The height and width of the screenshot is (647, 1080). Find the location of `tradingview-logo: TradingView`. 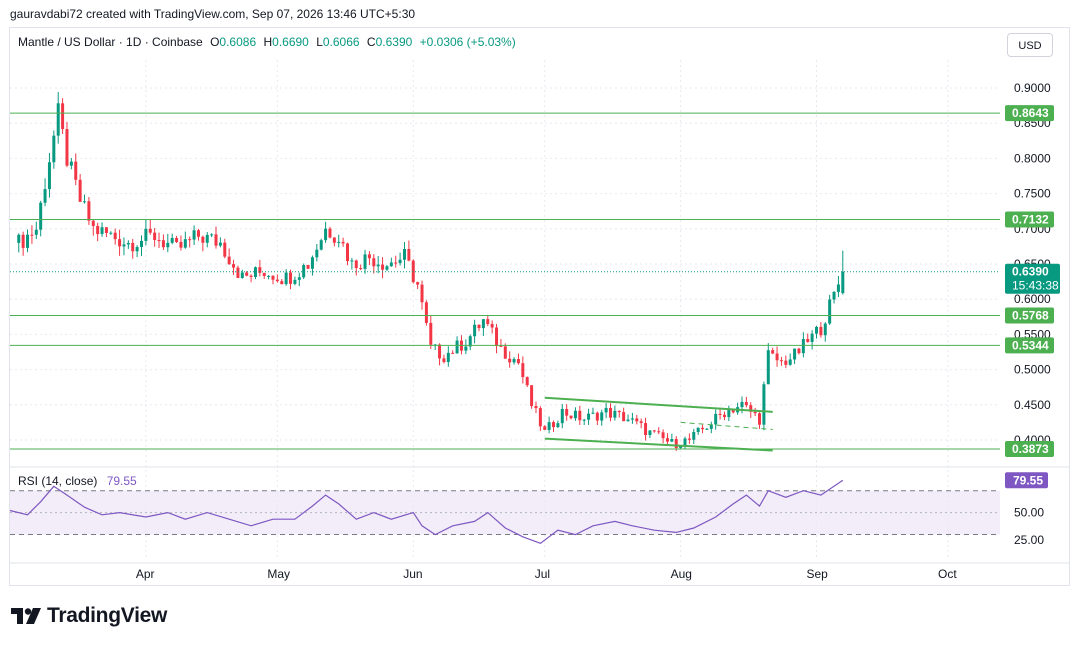

tradingview-logo: TradingView is located at coordinates (89, 616).